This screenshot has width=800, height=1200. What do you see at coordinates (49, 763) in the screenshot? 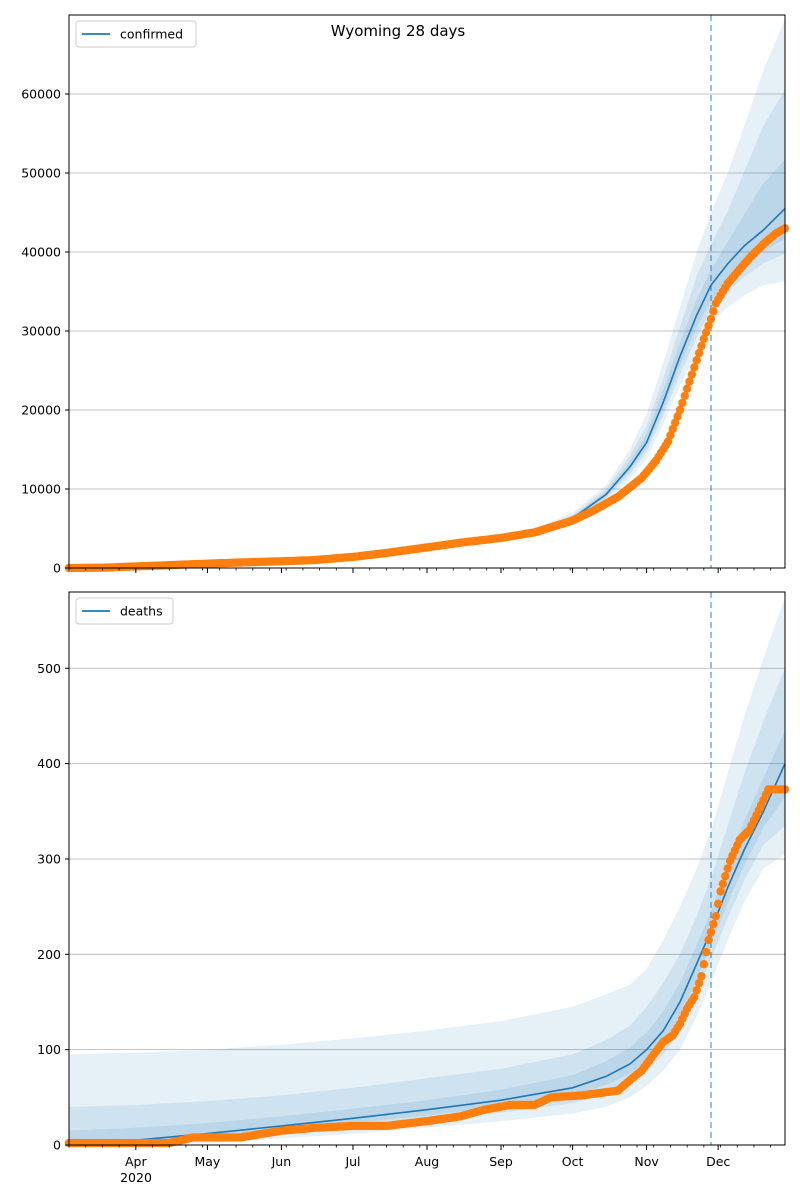
I see `y-tick-label: 400` at bounding box center [49, 763].